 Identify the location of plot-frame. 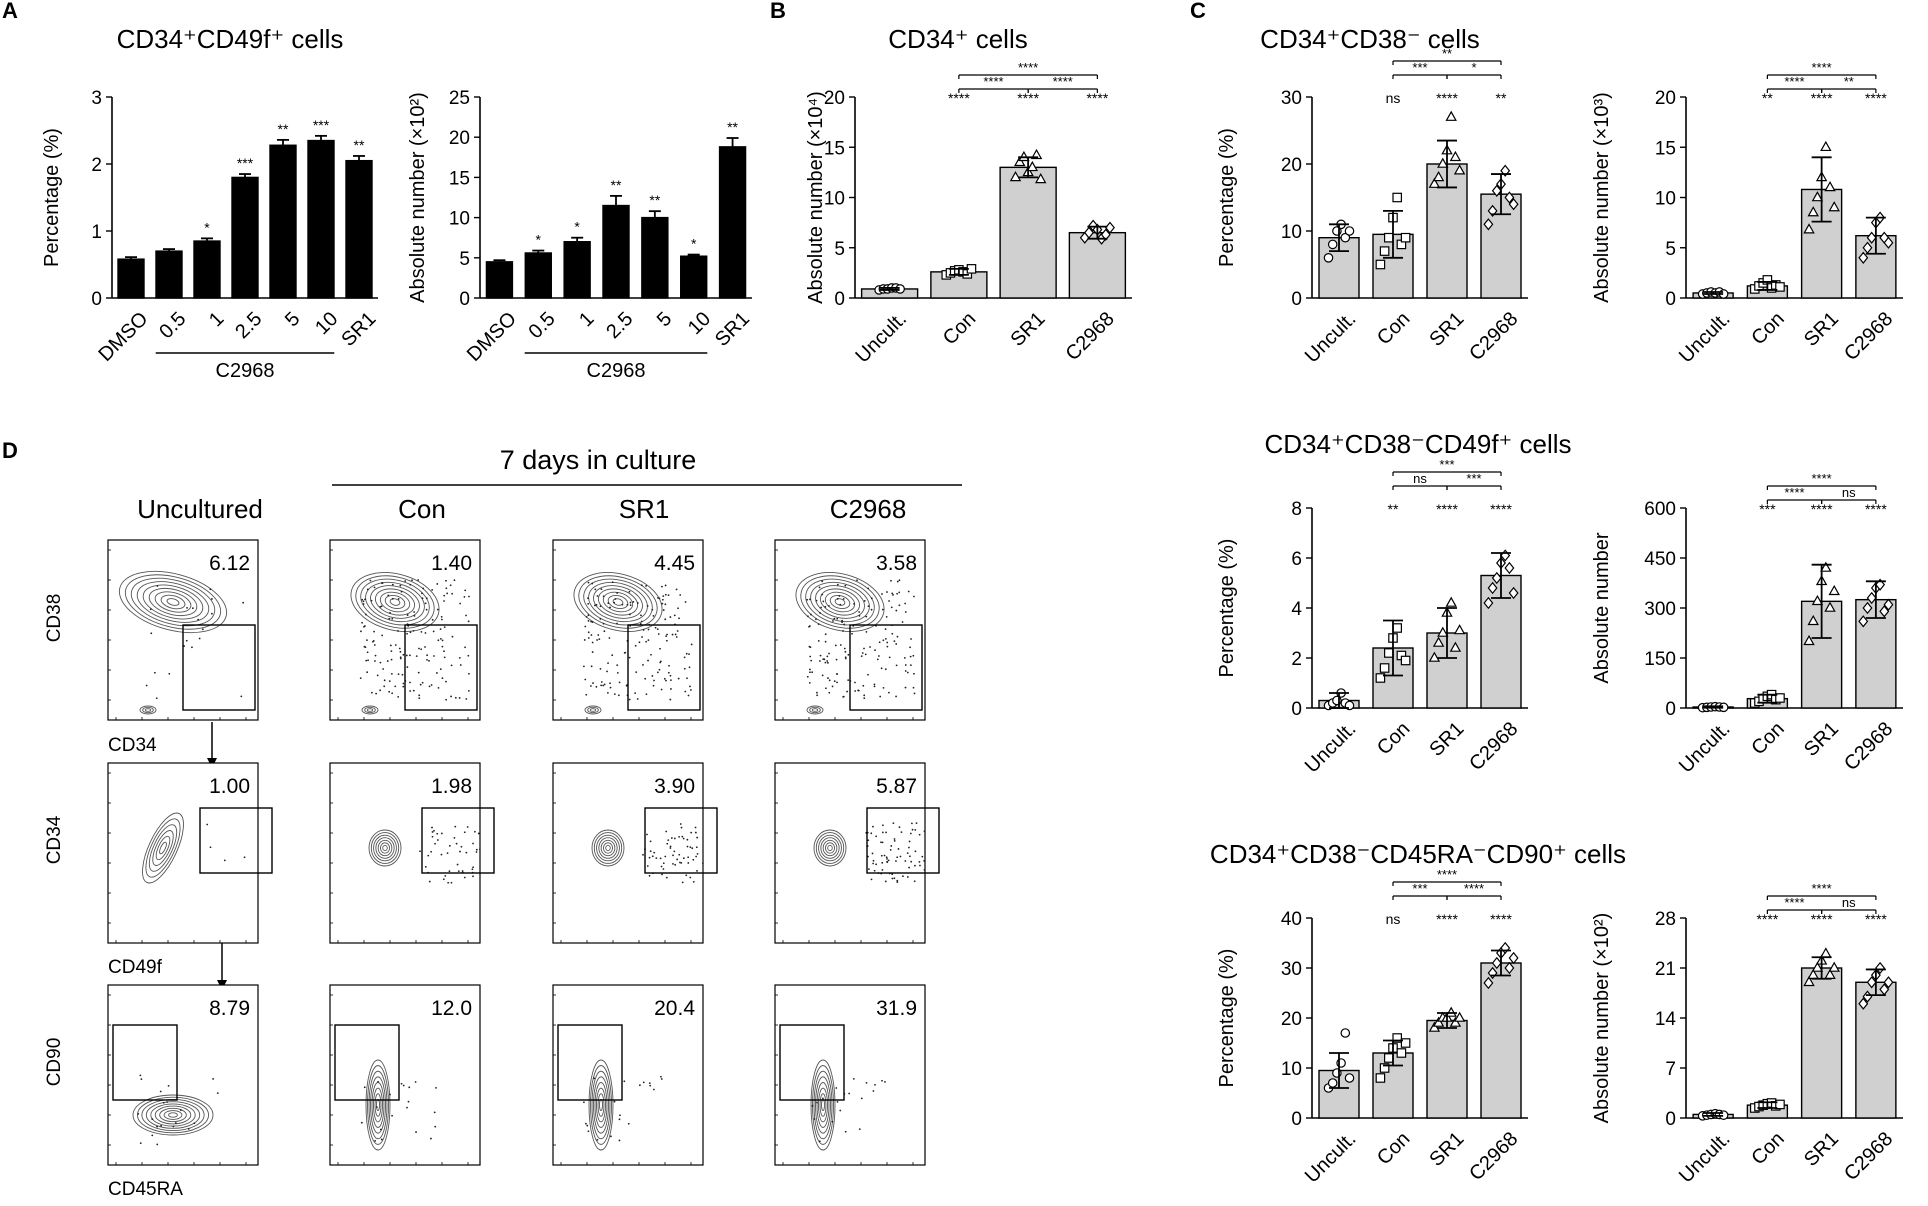
(628, 853).